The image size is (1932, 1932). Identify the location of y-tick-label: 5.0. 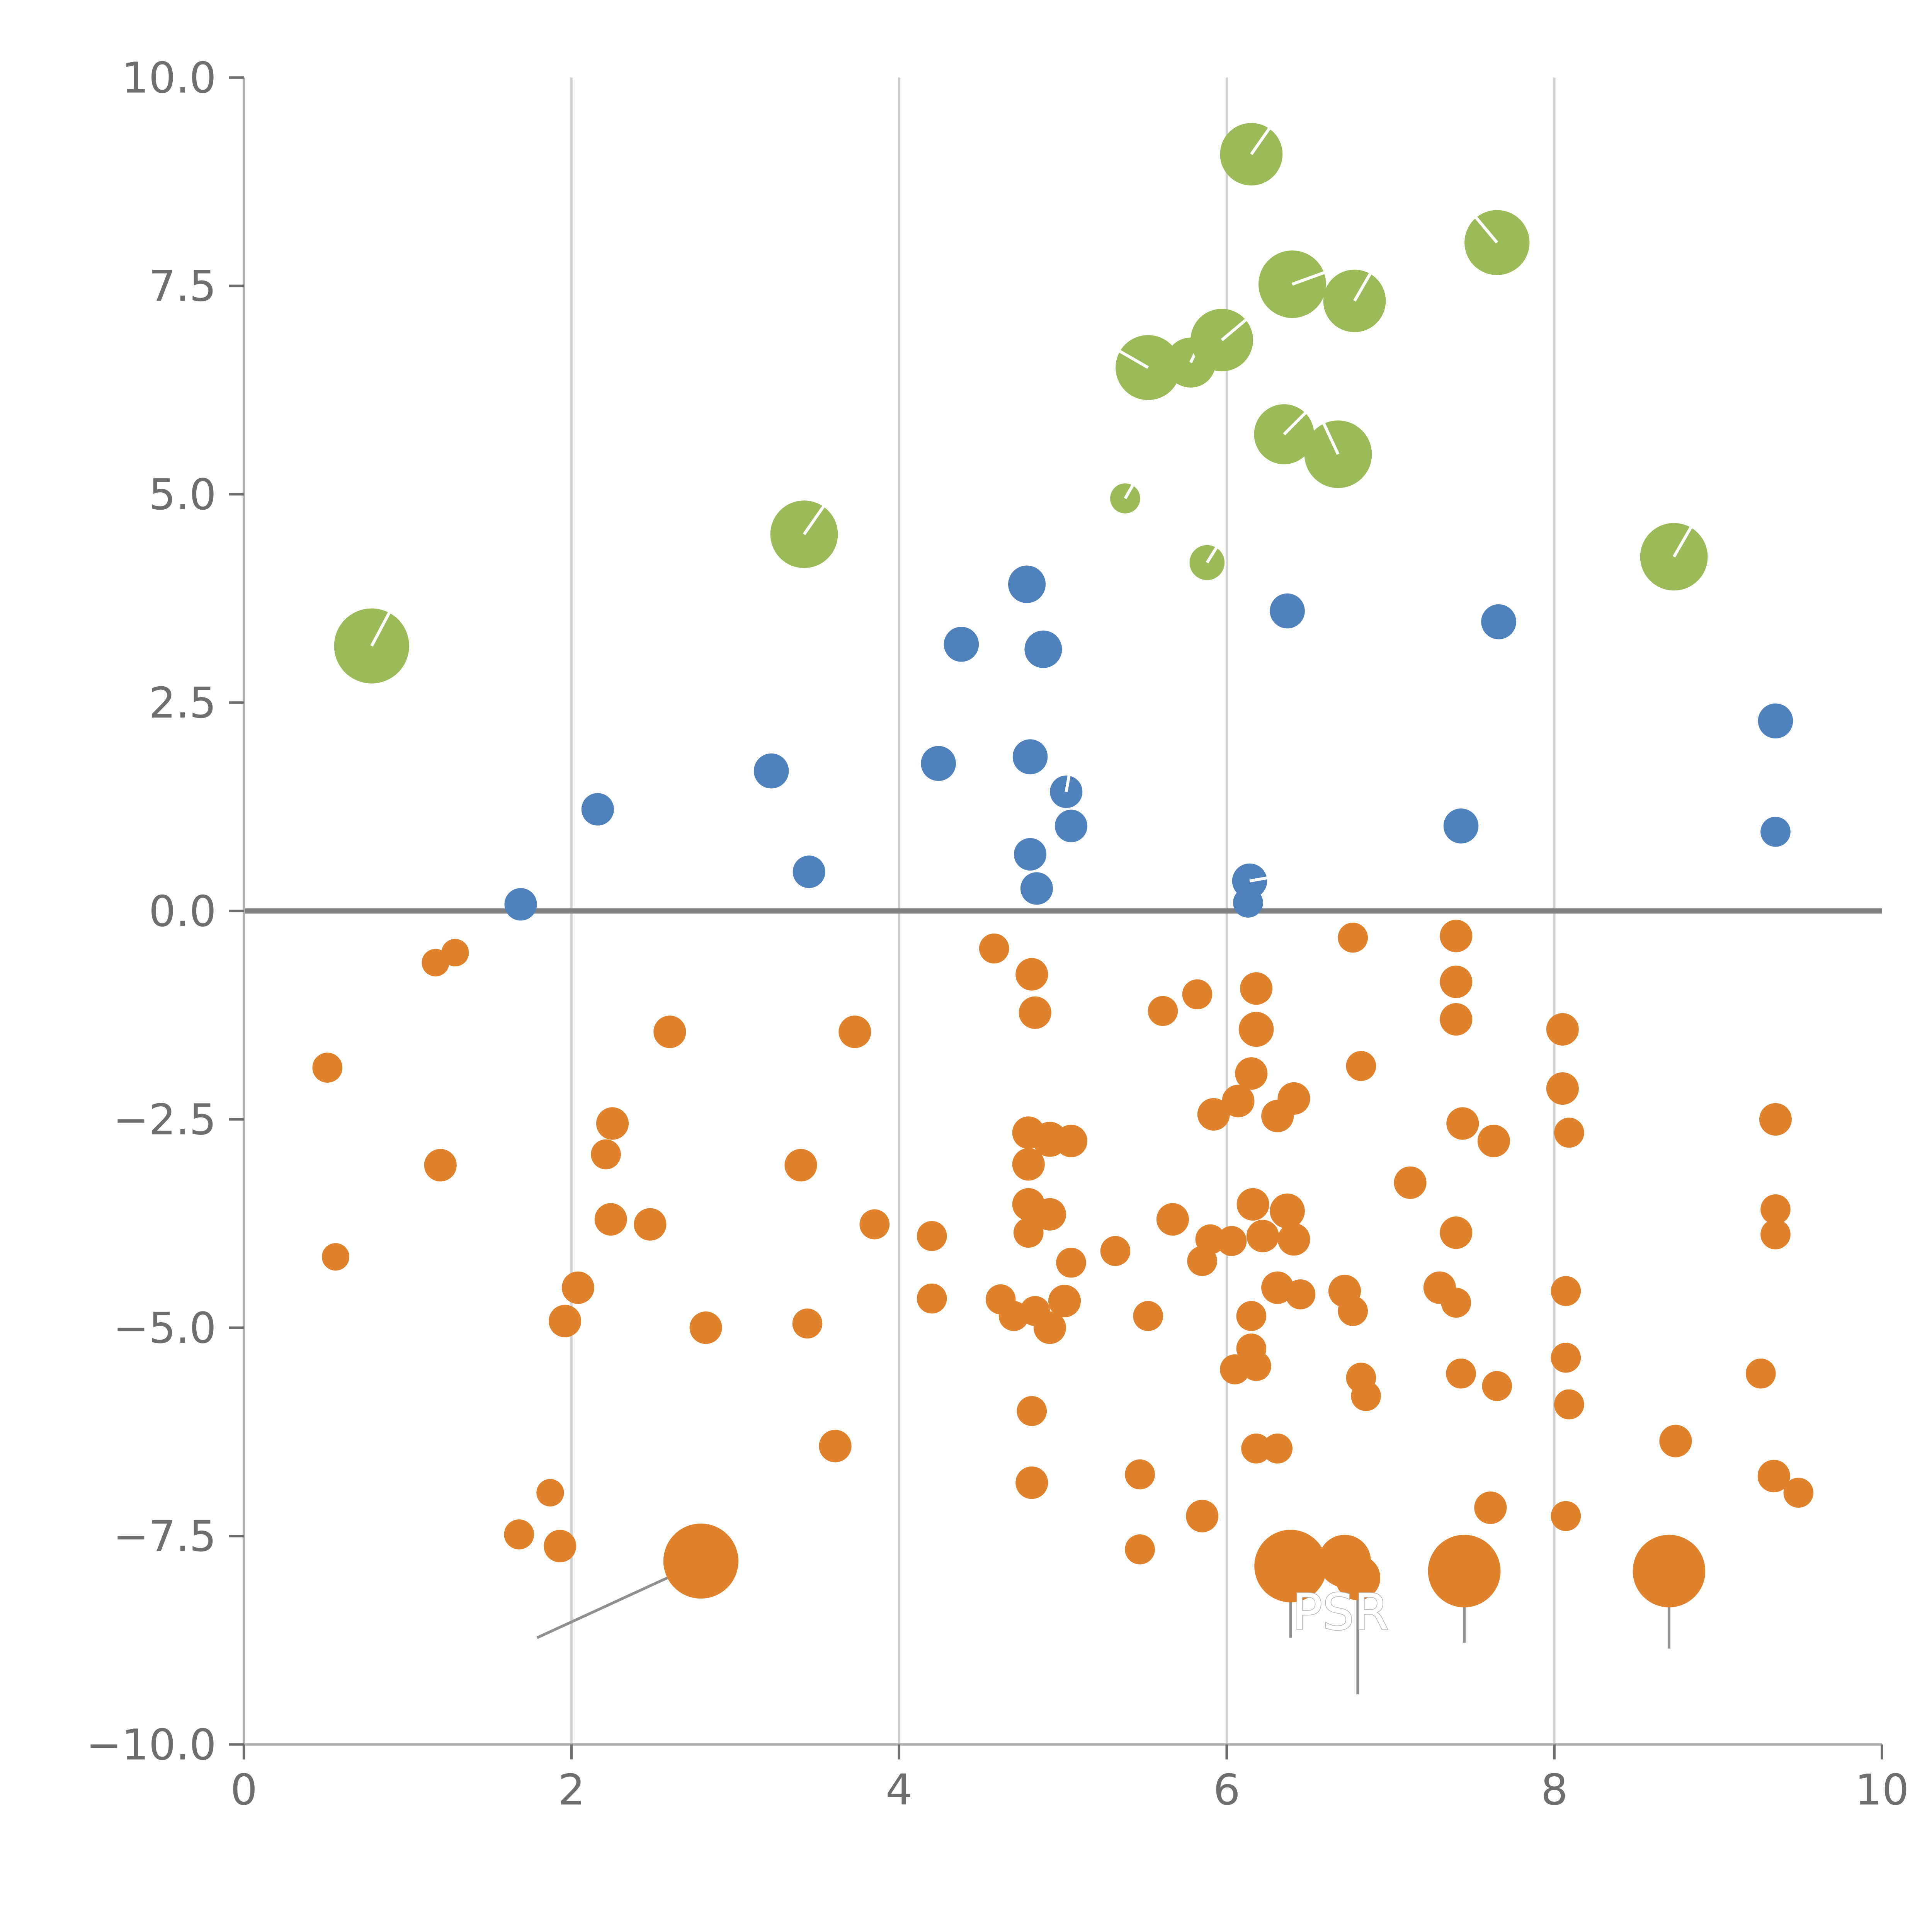
(183, 495).